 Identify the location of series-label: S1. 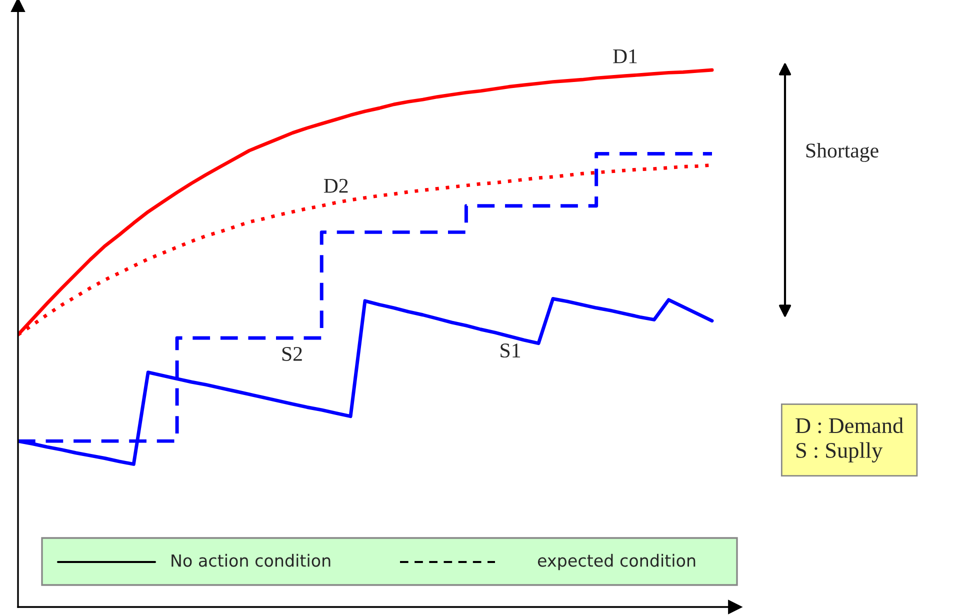
(510, 351).